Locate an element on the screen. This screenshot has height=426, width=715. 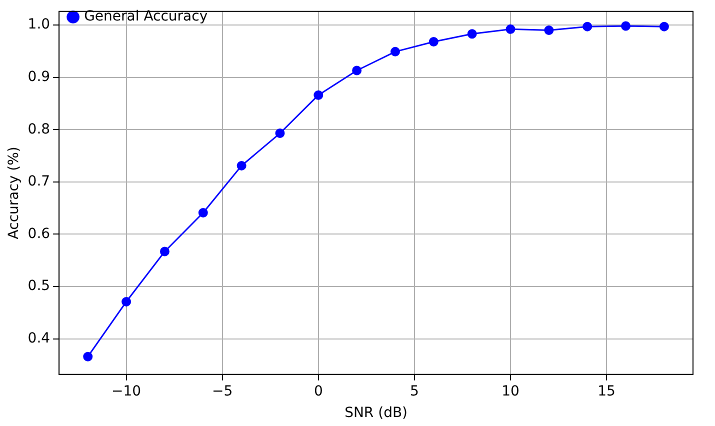
x-tick-label: 15 is located at coordinates (607, 391).